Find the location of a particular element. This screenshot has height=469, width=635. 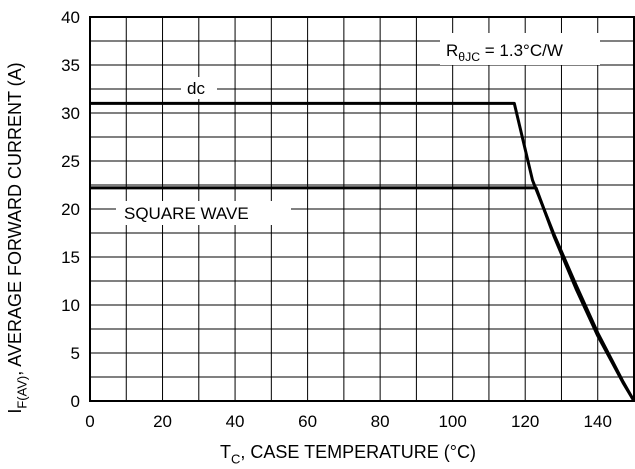

y-tick-label: 0 is located at coordinates (75, 401).